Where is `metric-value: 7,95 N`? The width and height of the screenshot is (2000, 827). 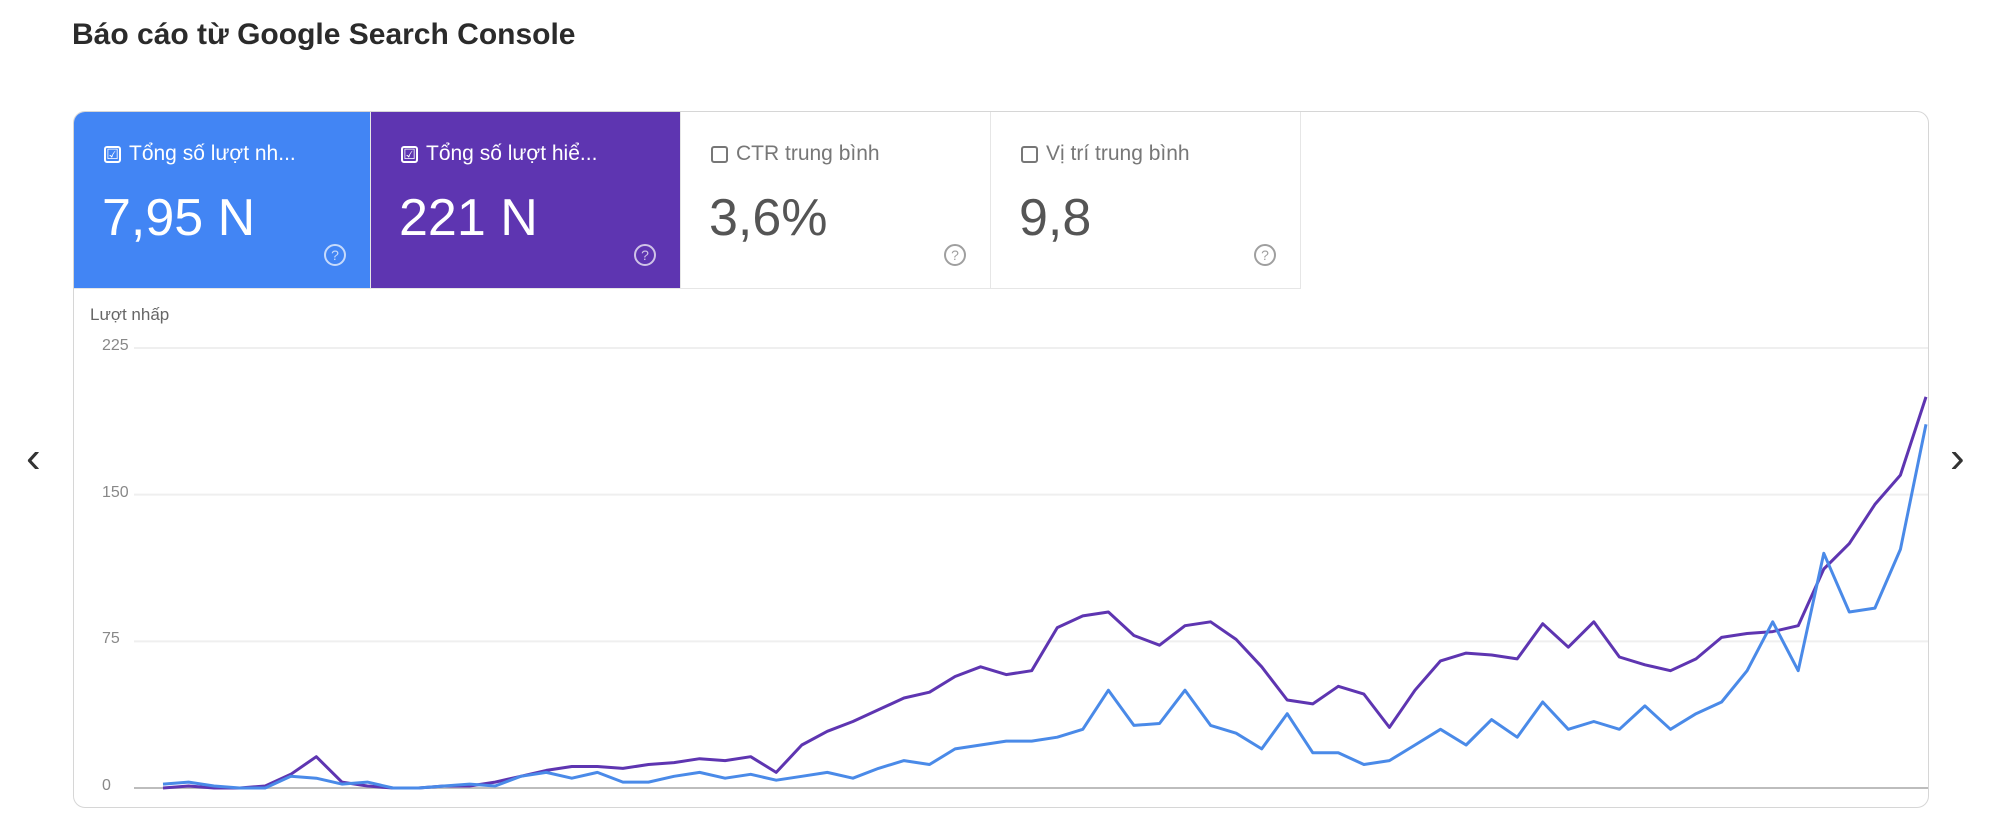
metric-value: 7,95 N is located at coordinates (179, 218).